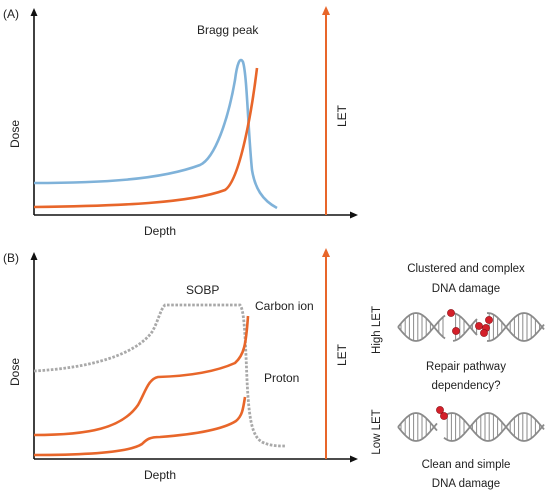 This screenshot has width=550, height=492. I want to click on panel-b-let-axis, so click(326, 353).